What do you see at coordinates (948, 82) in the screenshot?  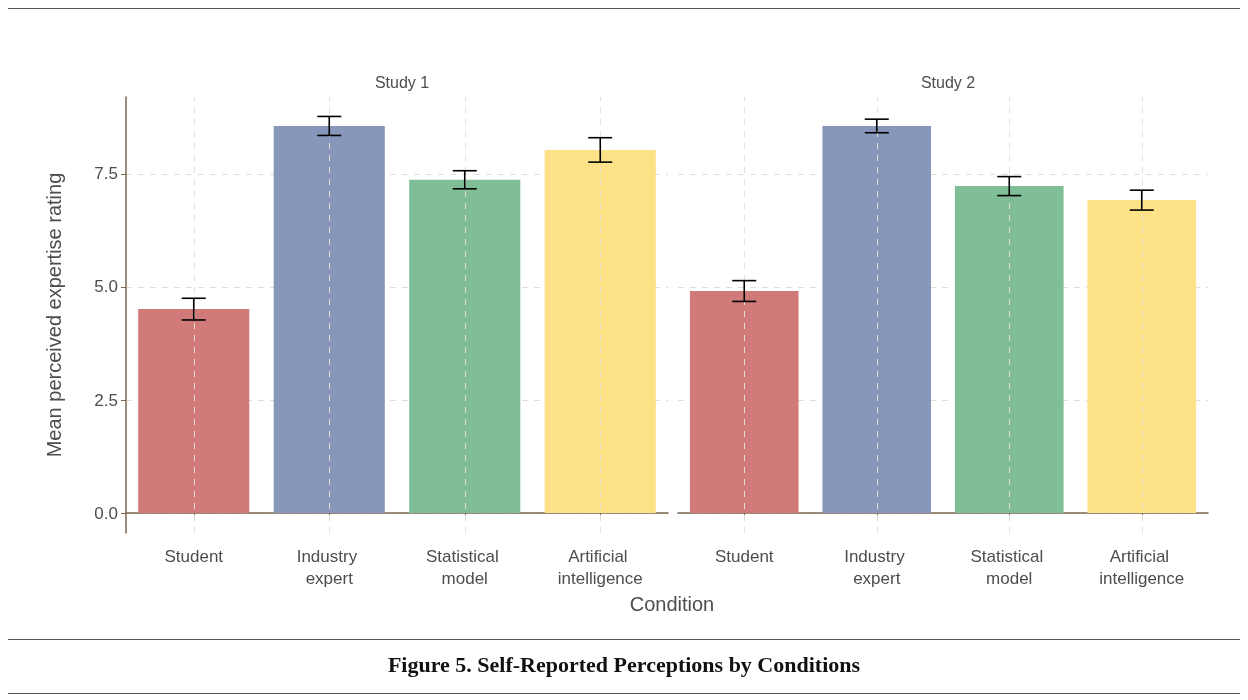 I see `chart-title: Study 2` at bounding box center [948, 82].